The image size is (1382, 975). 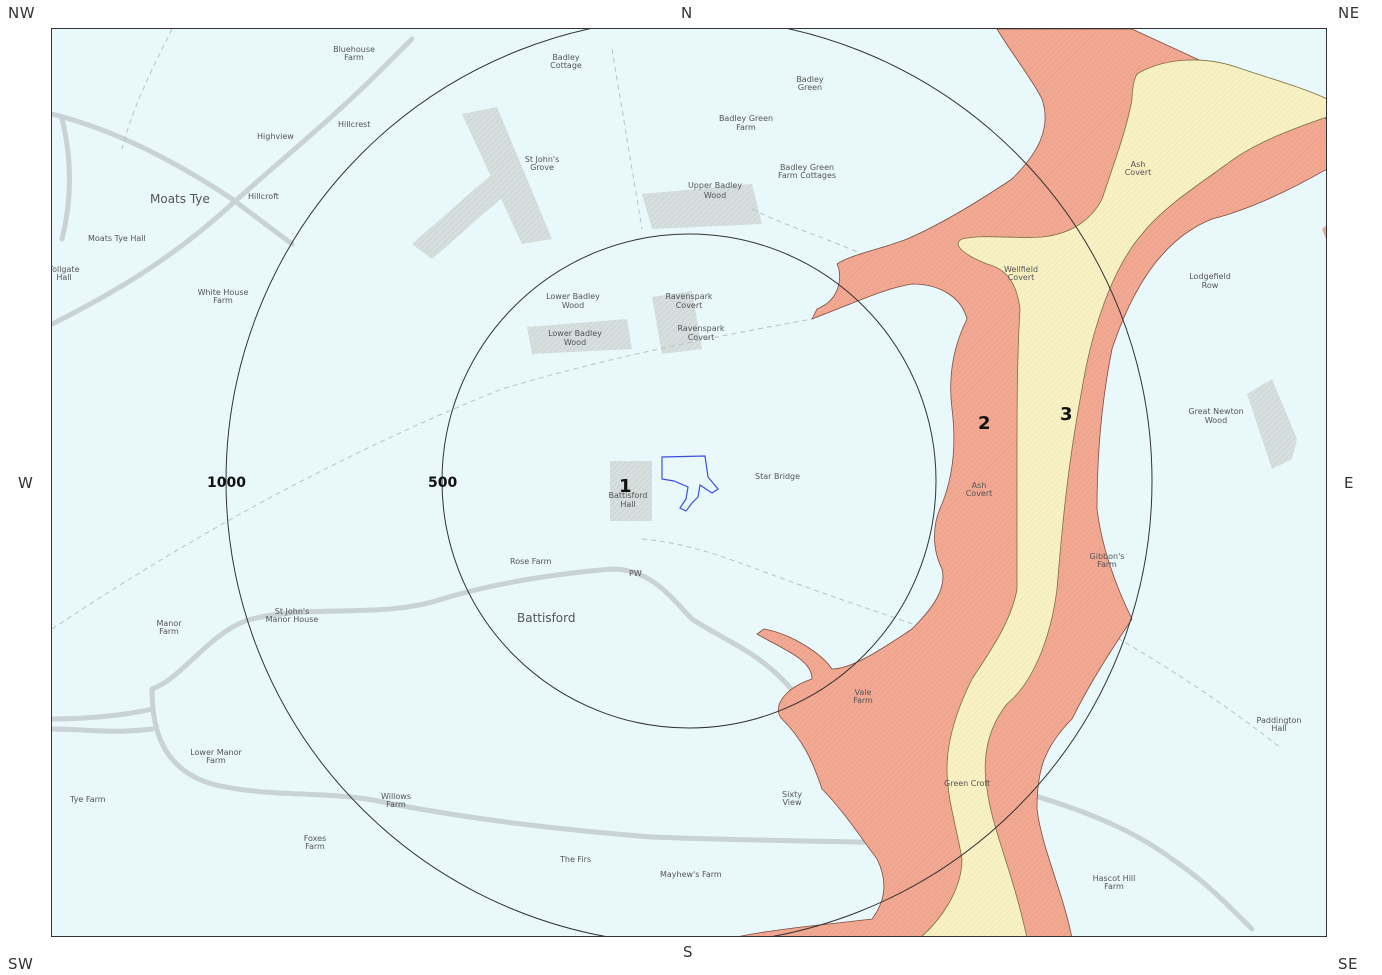 I want to click on place-hascot-hill-farm: Hascot Hill Farm, so click(x=1114, y=882).